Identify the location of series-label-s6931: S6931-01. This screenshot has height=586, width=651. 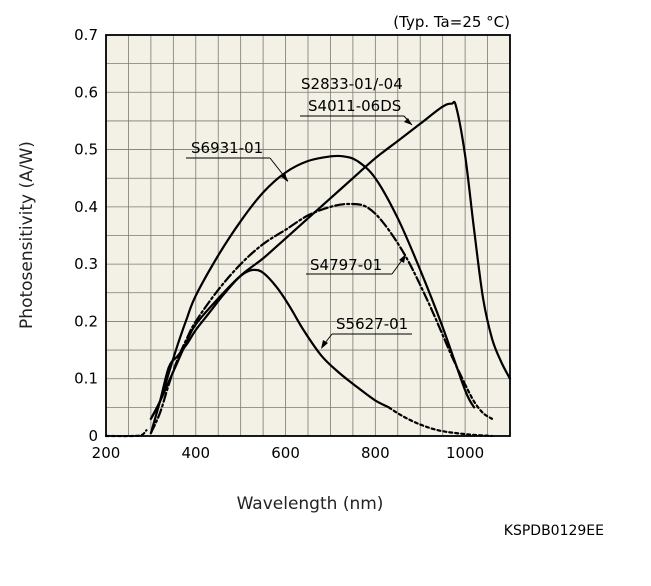
(237, 160).